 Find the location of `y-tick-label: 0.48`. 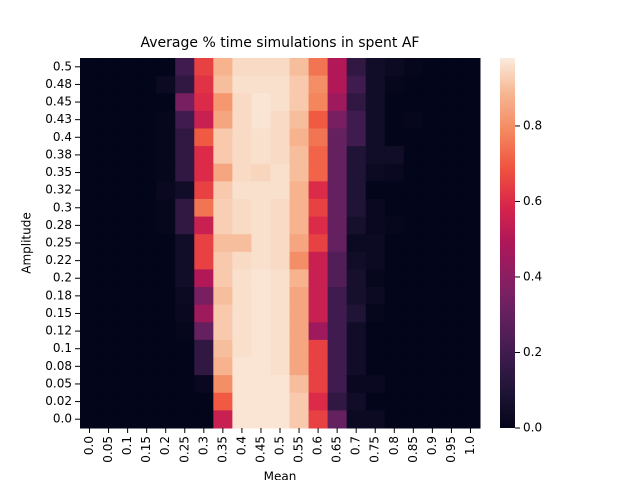

y-tick-label: 0.48 is located at coordinates (58, 84).